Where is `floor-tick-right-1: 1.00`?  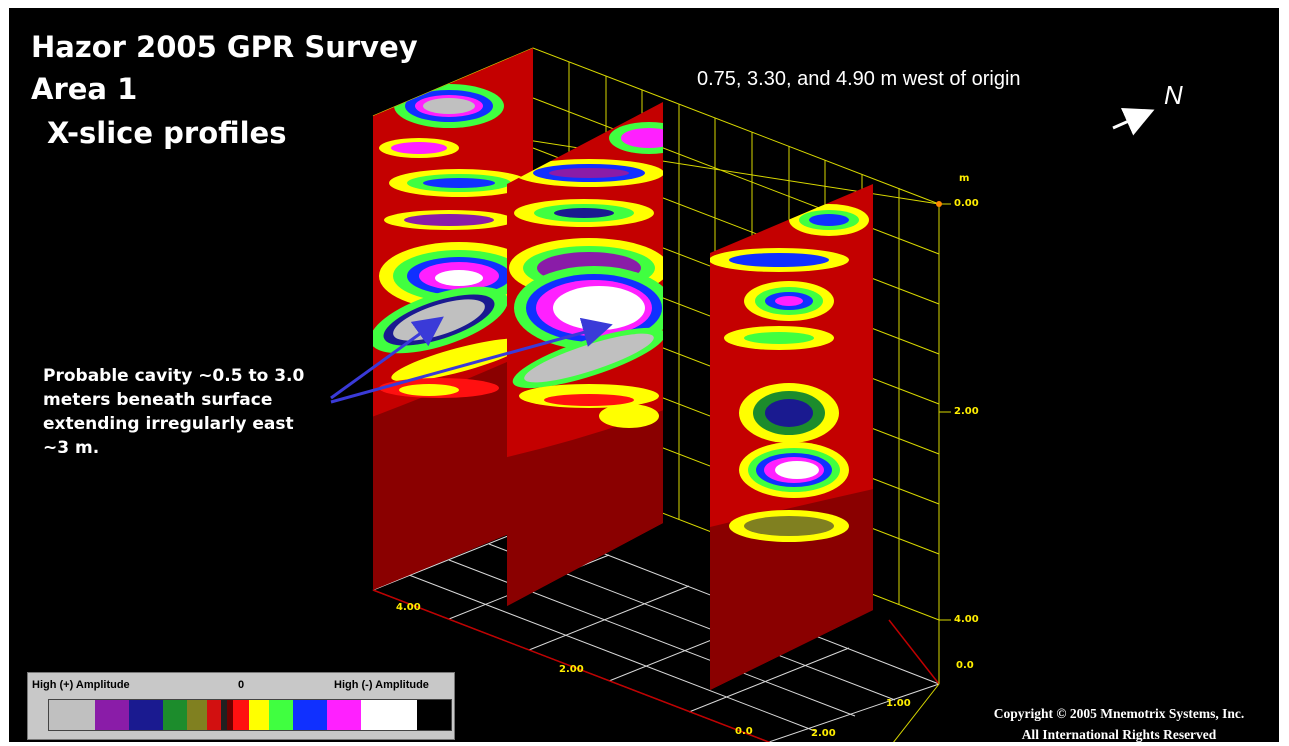
floor-tick-right-1: 1.00 is located at coordinates (898, 703).